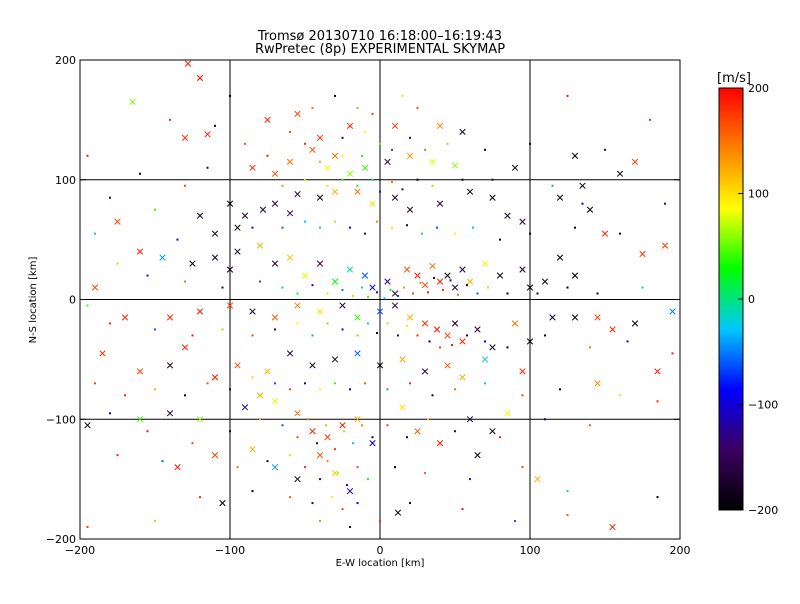 The width and height of the screenshot is (800, 604). What do you see at coordinates (763, 405) in the screenshot?
I see `colorbar-tick-label: −100` at bounding box center [763, 405].